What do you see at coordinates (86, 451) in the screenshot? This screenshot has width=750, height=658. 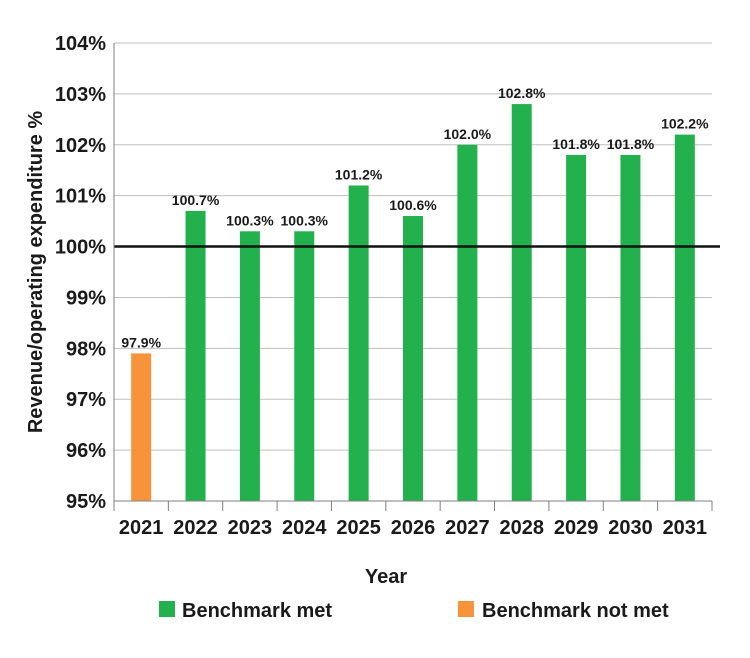 I see `y-tick-label: 96%` at bounding box center [86, 451].